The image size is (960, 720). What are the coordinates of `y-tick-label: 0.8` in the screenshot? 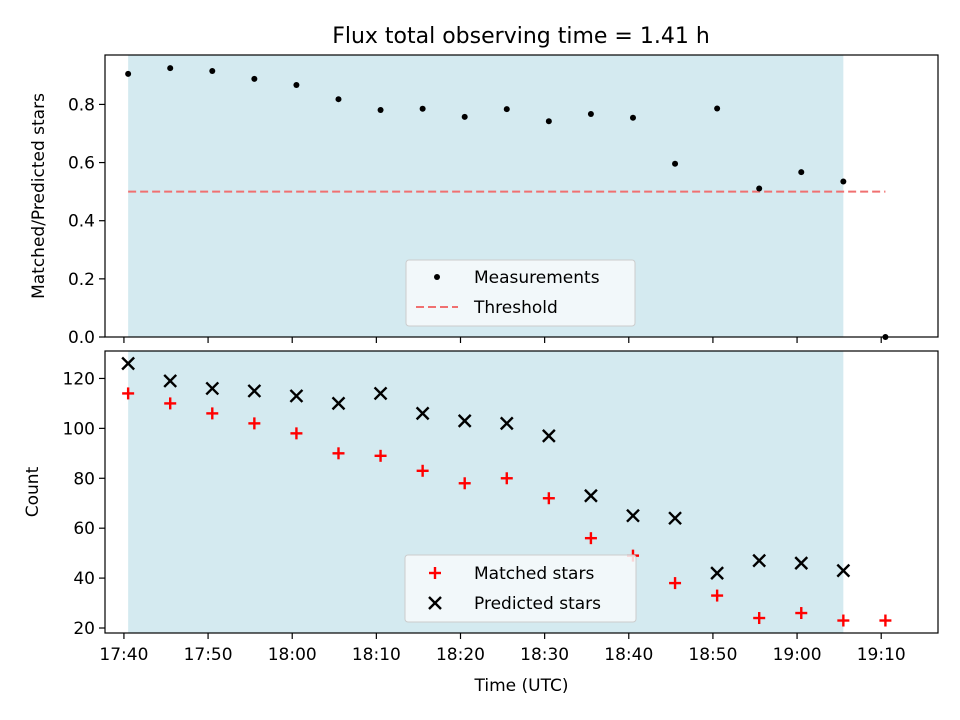 It's located at (81, 105).